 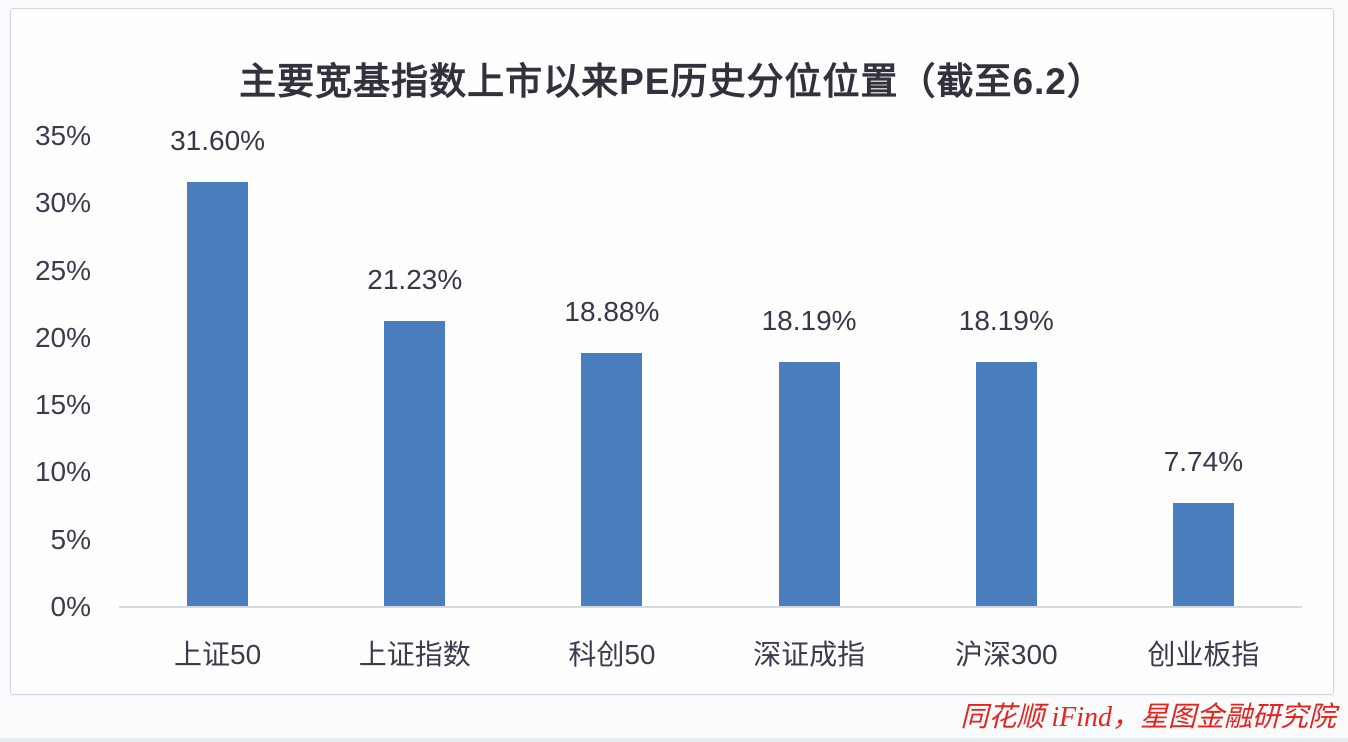 What do you see at coordinates (1203, 461) in the screenshot?
I see `bar-value-label: 7.74%` at bounding box center [1203, 461].